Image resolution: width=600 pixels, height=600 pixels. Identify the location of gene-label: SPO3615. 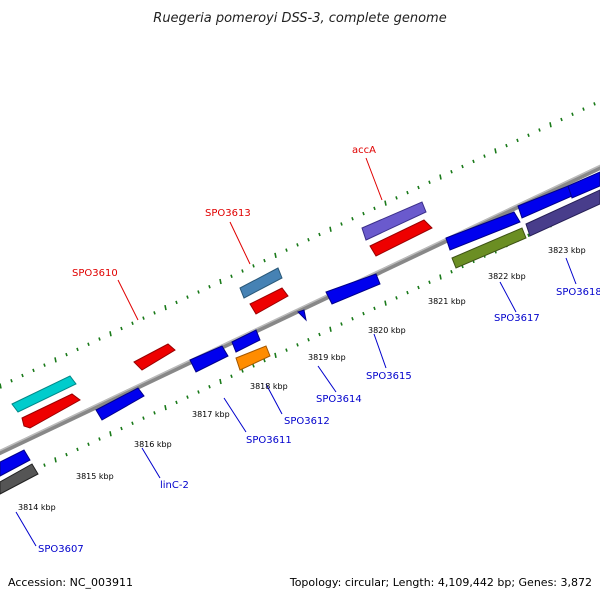
(389, 376).